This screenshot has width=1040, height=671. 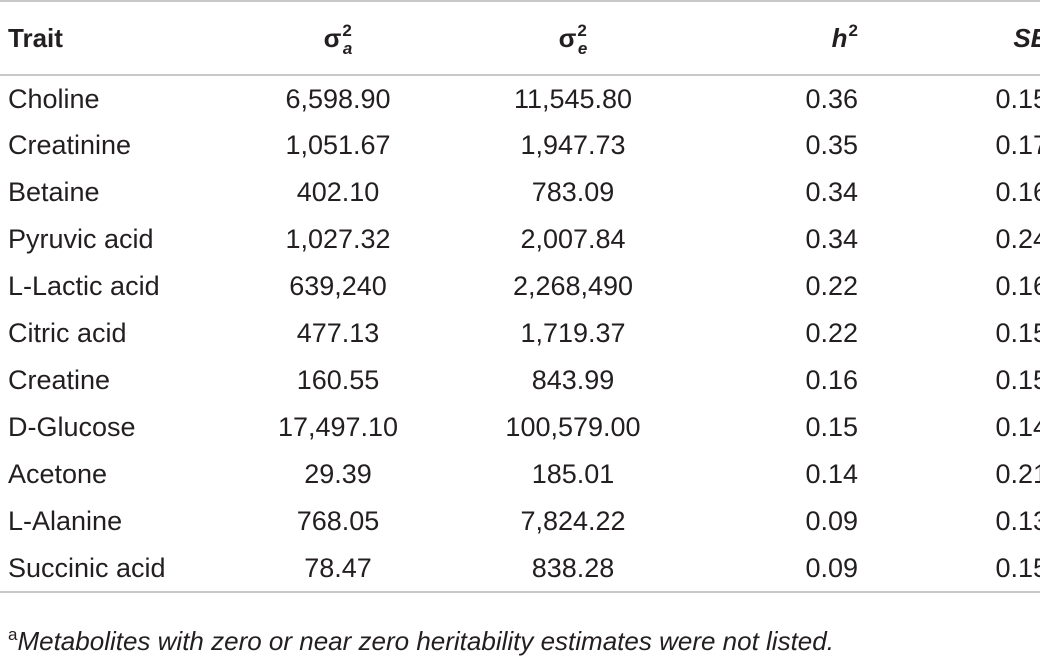 What do you see at coordinates (338, 474) in the screenshot?
I see `cell-additive-variance: 29.39` at bounding box center [338, 474].